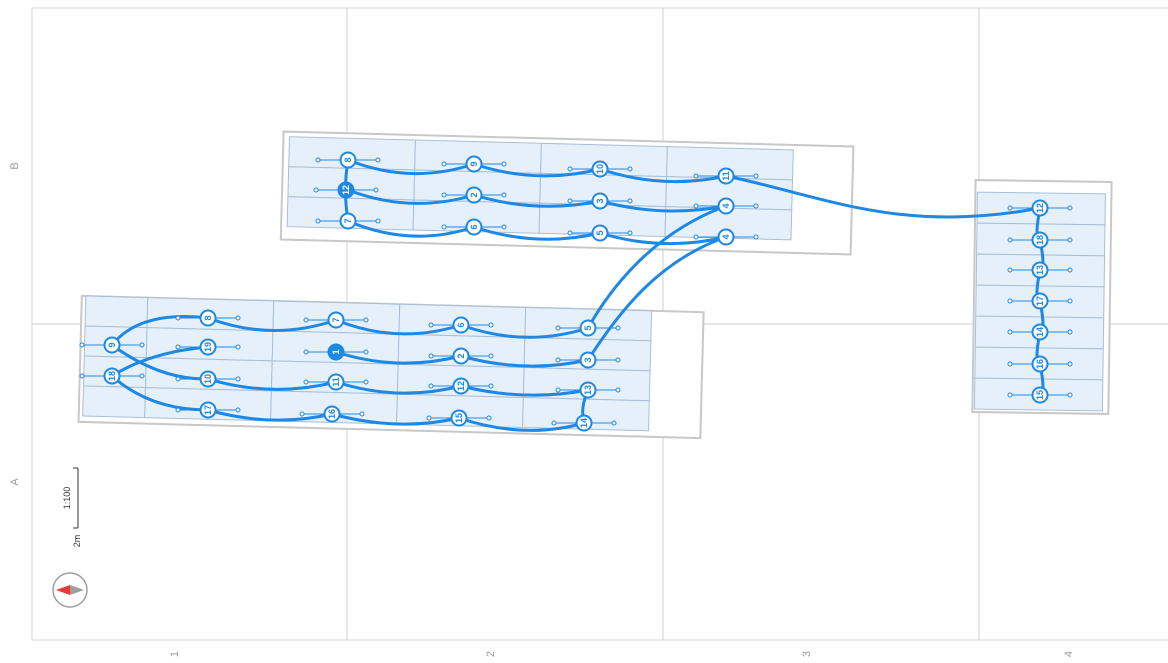 This screenshot has width=1168, height=663. I want to click on node-label: 1, so click(336, 351).